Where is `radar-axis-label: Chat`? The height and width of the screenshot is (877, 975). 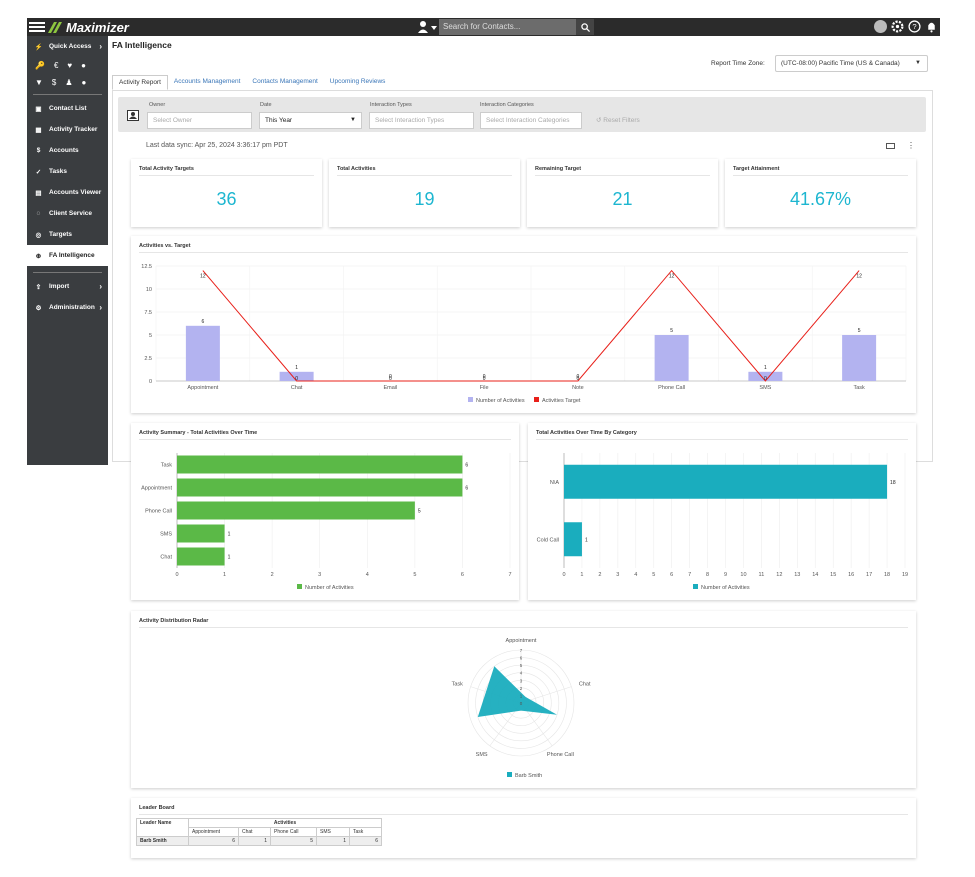
radar-axis-label: Chat is located at coordinates (585, 685).